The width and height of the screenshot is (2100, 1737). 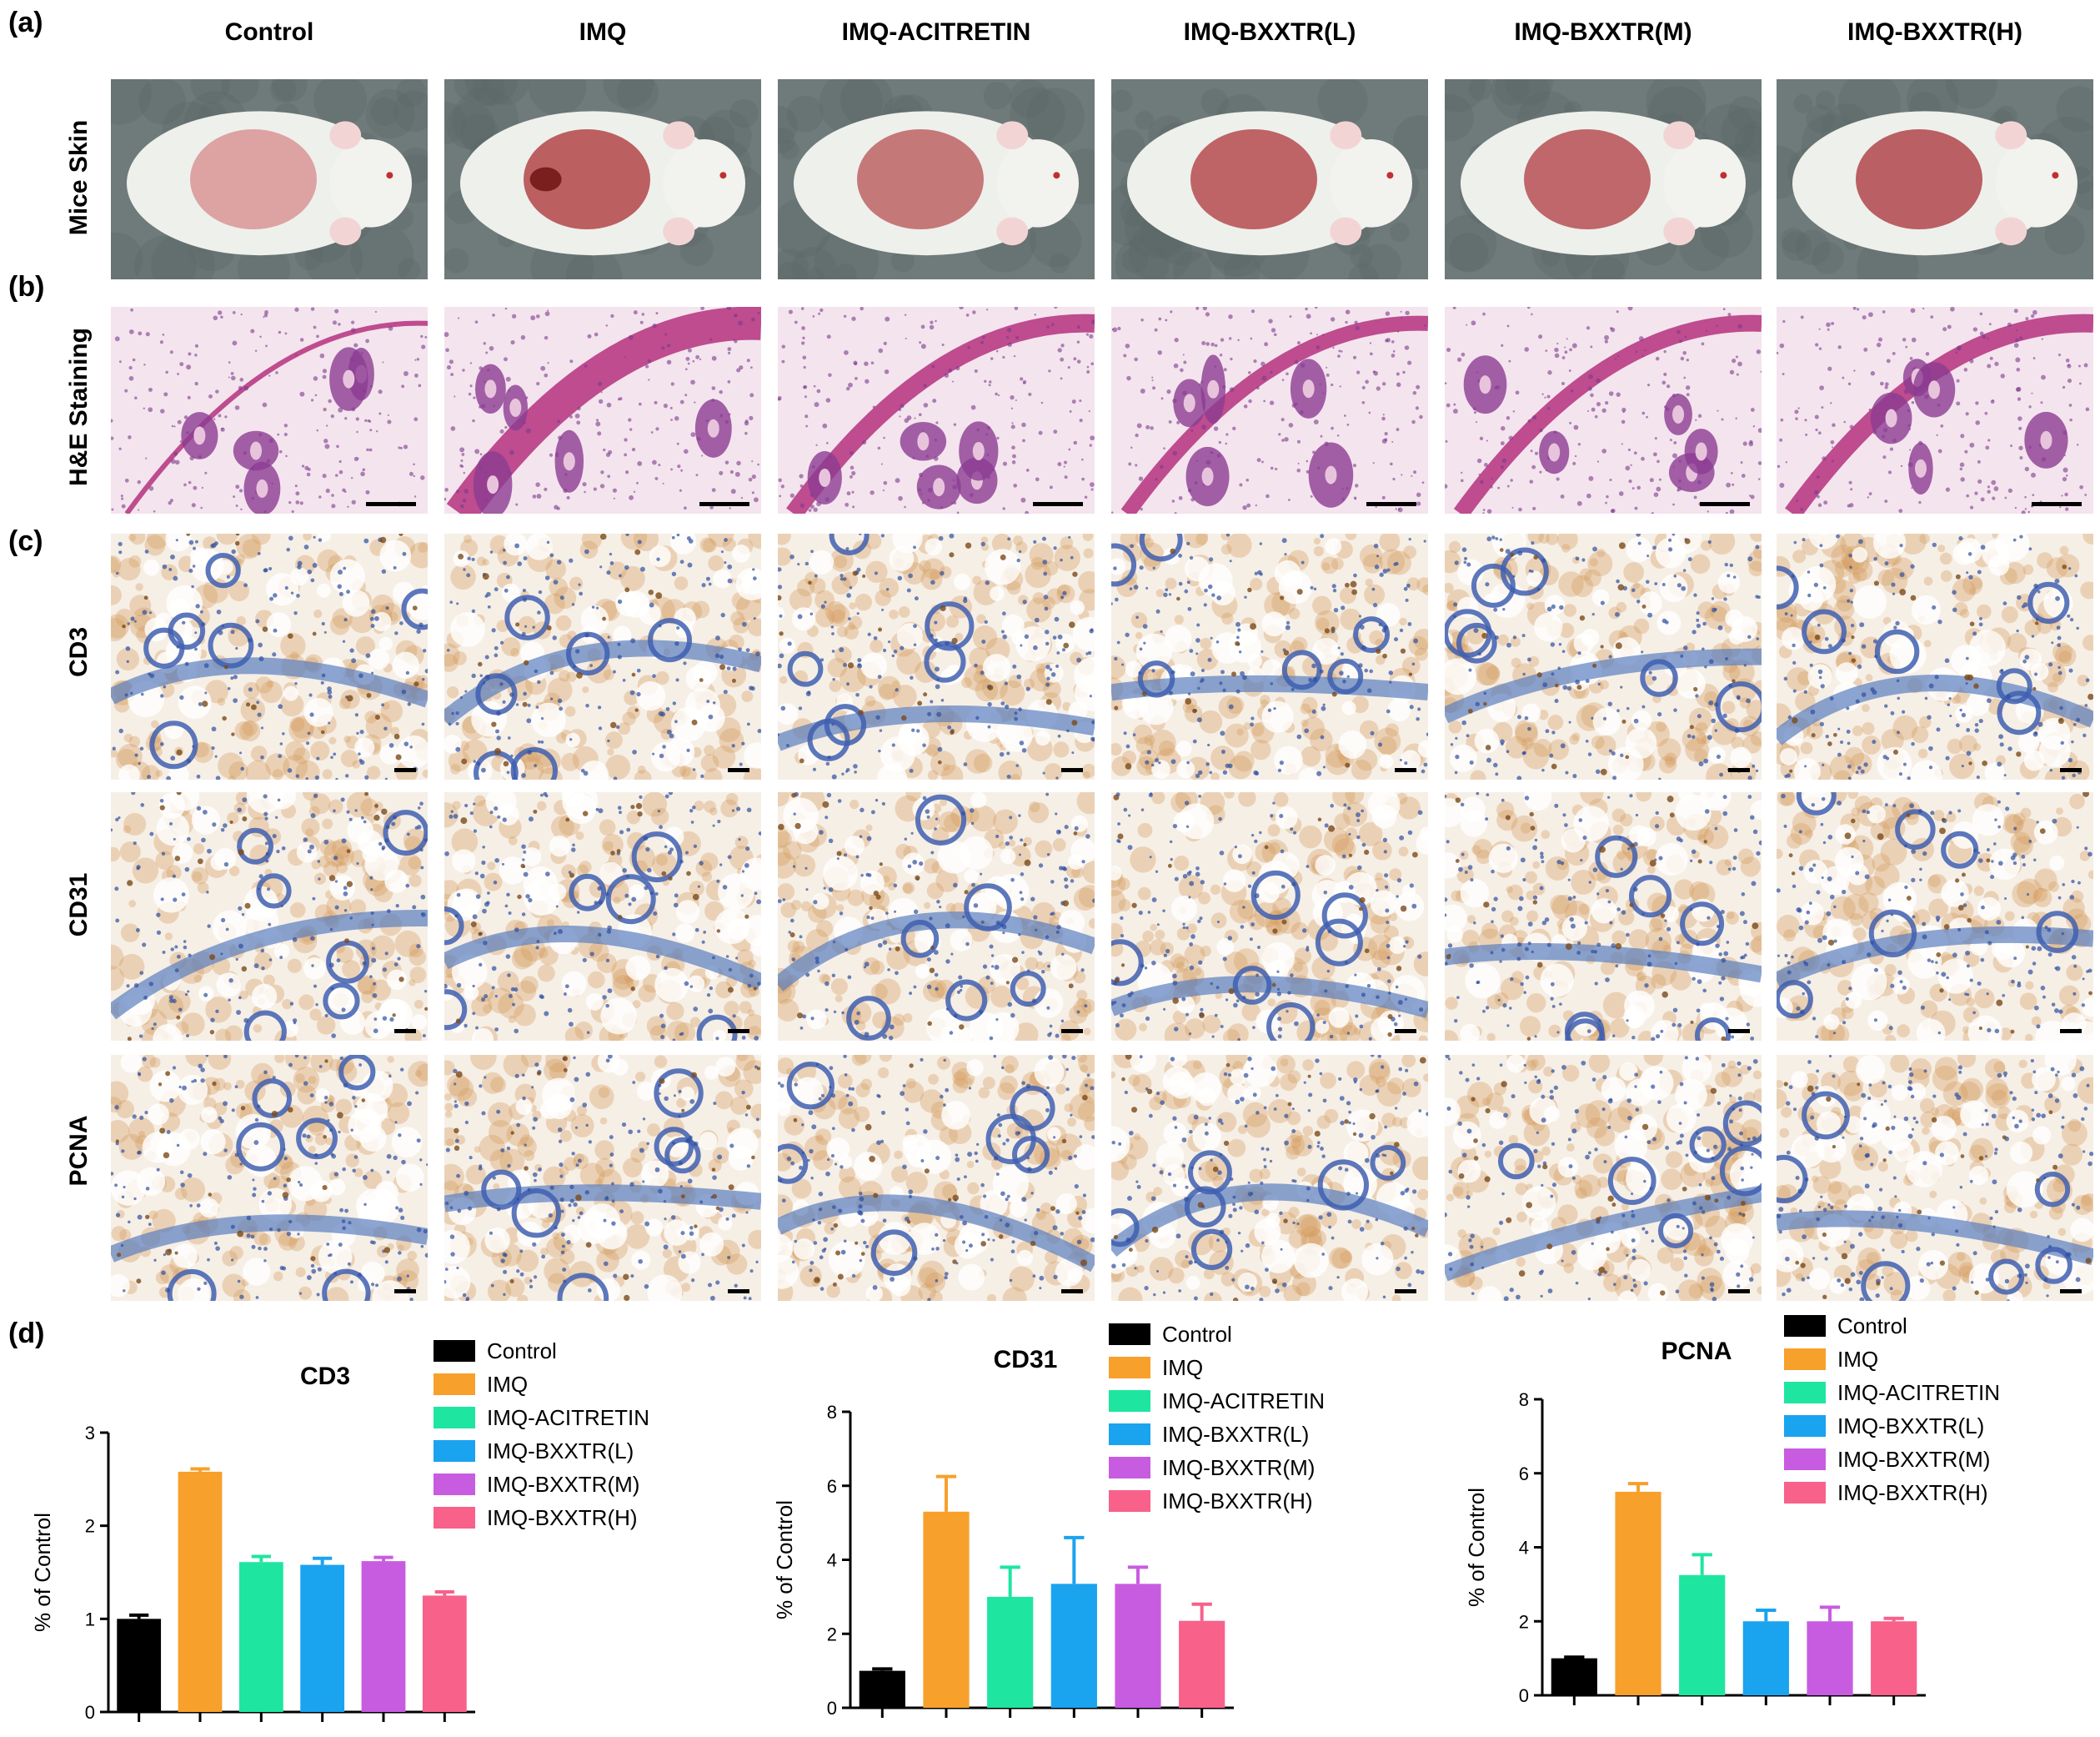 I want to click on bar-imq-bxxtr(h), so click(x=445, y=1653).